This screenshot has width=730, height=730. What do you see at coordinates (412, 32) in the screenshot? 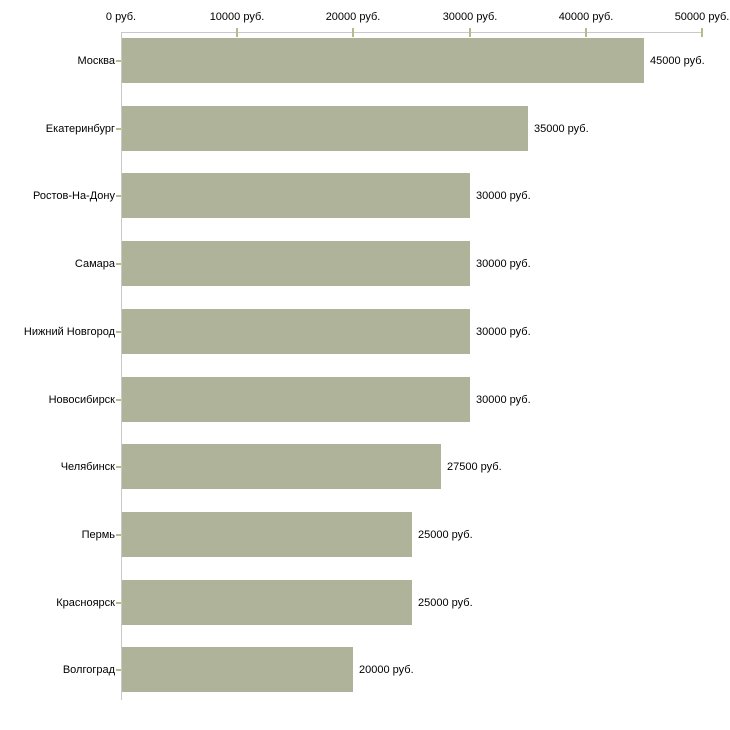
I see `x-axis-line` at bounding box center [412, 32].